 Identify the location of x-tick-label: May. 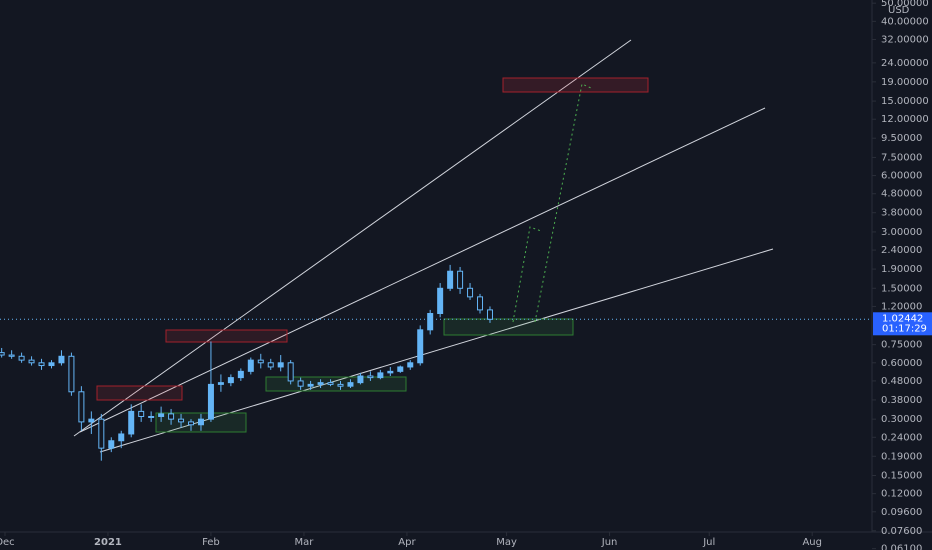
(506, 542).